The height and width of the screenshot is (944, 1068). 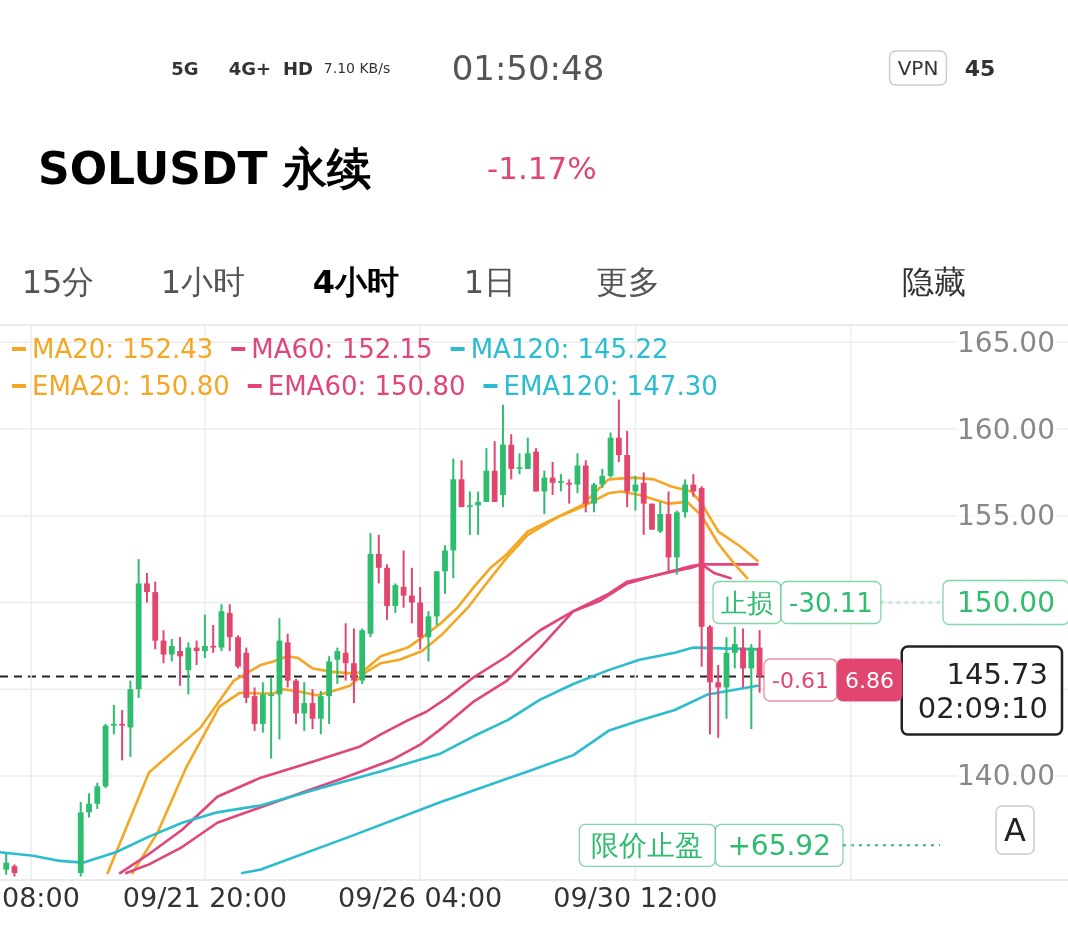 I want to click on ref-label: 止损, so click(x=747, y=602).